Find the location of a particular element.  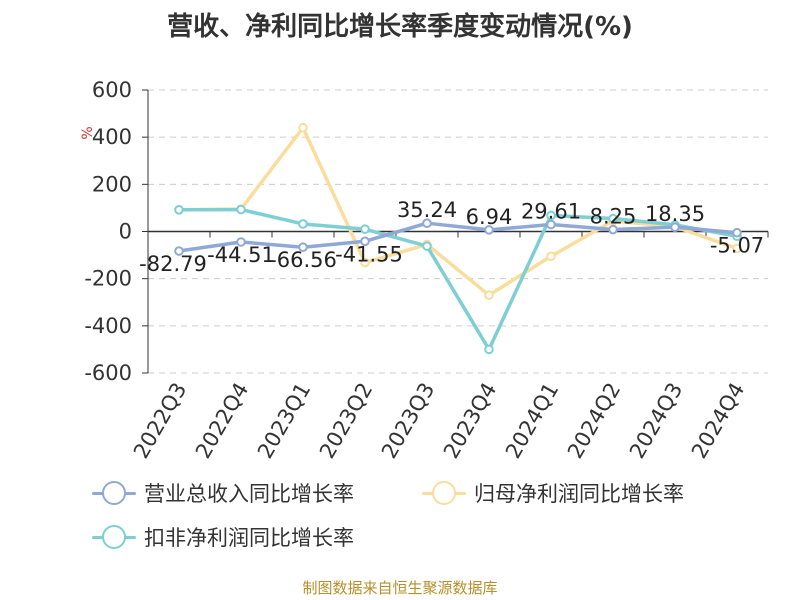

data-label: 18.35 is located at coordinates (675, 214).